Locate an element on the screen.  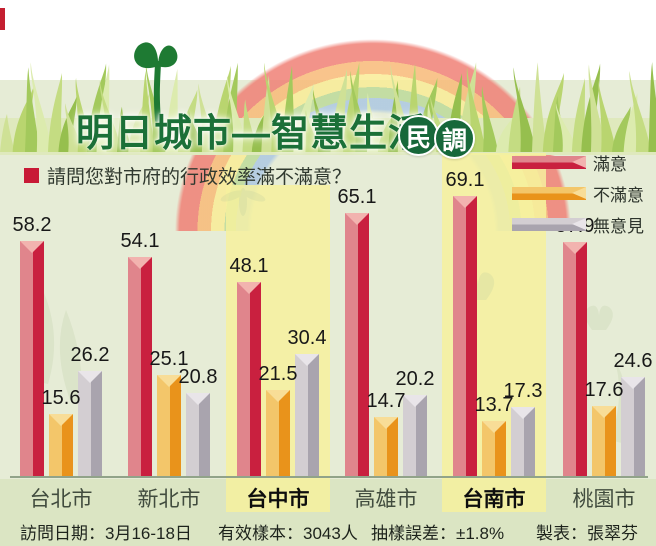
legend-item-dissatisfied: 不滿意 is located at coordinates (578, 193).